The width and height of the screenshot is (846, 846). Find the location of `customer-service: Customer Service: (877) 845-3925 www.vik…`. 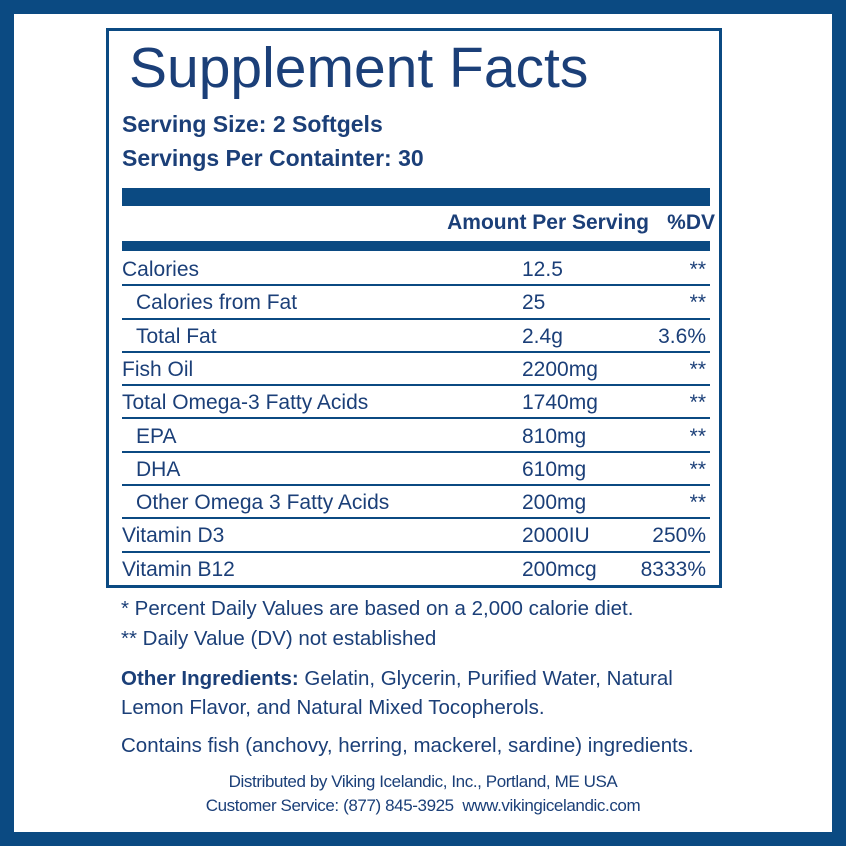

customer-service: Customer Service: (877) 845-3925 www.vik… is located at coordinates (423, 805).